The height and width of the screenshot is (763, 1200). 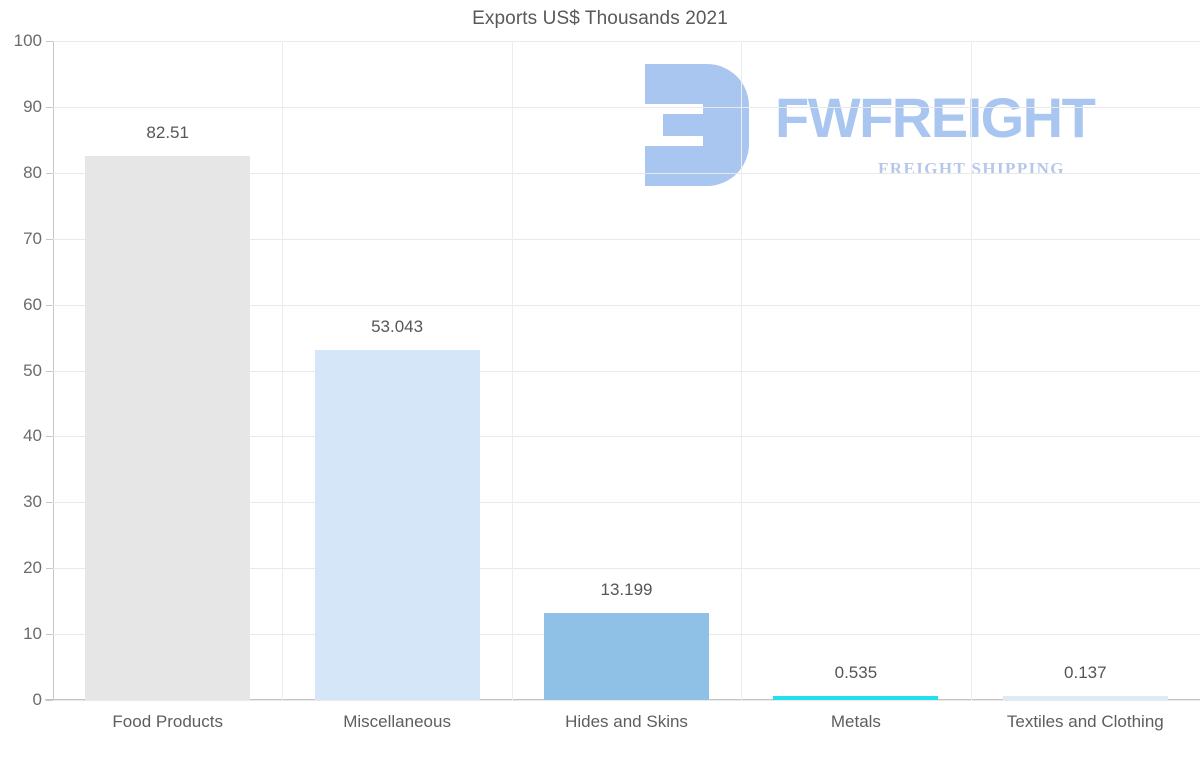 What do you see at coordinates (626, 590) in the screenshot?
I see `bar-value-label: 13.199` at bounding box center [626, 590].